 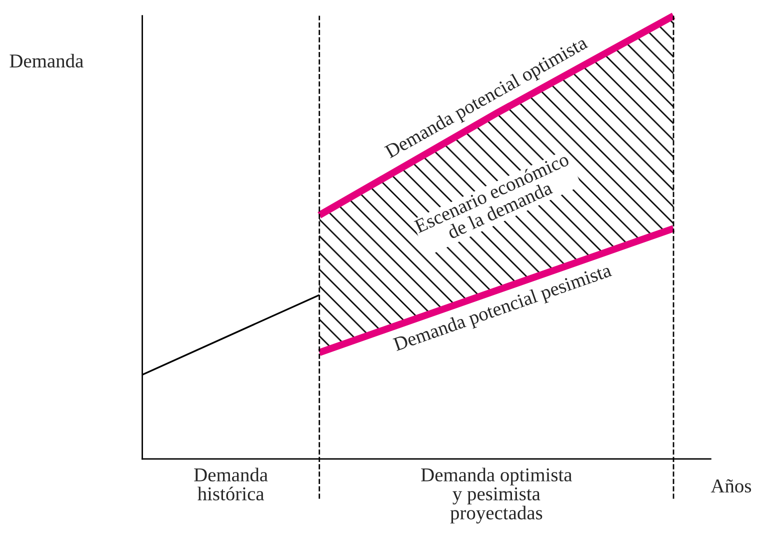 What do you see at coordinates (496, 496) in the screenshot?
I see `text: Demanda optimista y pesimista proyectadas` at bounding box center [496, 496].